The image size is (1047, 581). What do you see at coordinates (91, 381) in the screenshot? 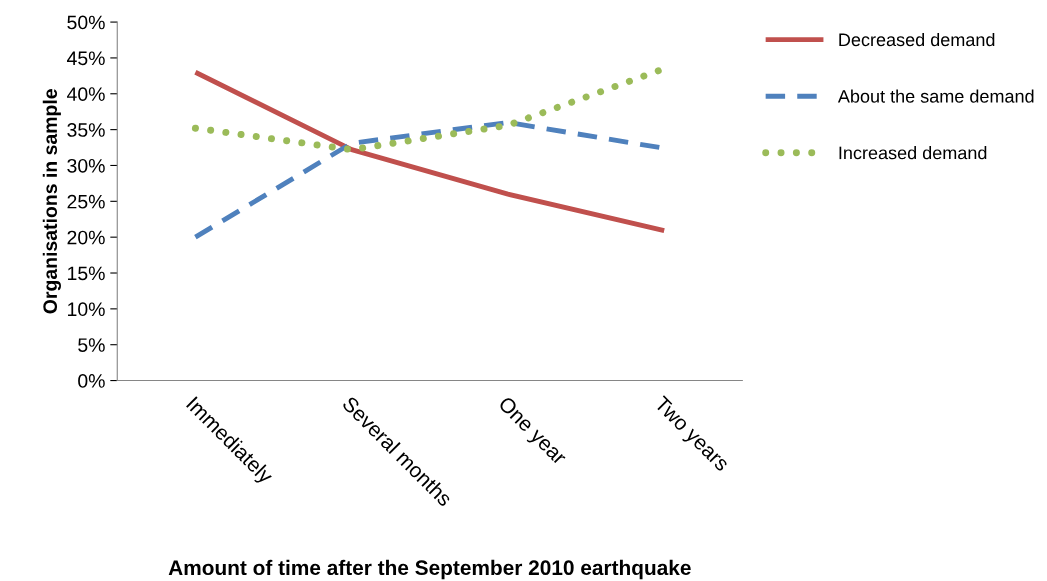
I see `y-tick-label: 0%` at bounding box center [91, 381].